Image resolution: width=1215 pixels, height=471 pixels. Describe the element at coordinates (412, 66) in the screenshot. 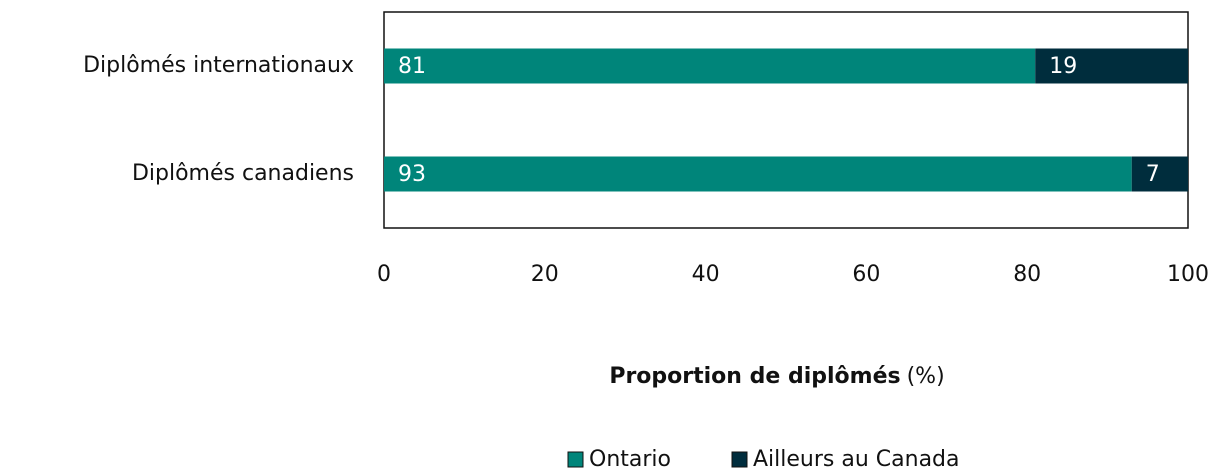

I see `data-label: 81` at that location.